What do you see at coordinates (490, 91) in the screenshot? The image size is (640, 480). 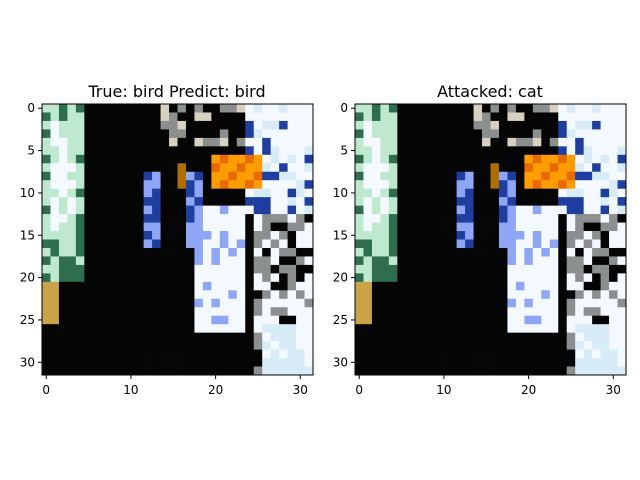 I see `attacked-image-title: Attacked: cat` at bounding box center [490, 91].